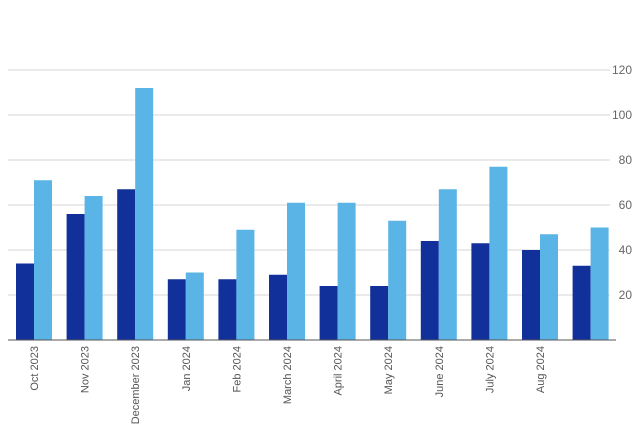 Image resolution: width=640 pixels, height=445 pixels. Describe the element at coordinates (429, 290) in the screenshot. I see `bar-series1-8: June 2024: 44` at that location.